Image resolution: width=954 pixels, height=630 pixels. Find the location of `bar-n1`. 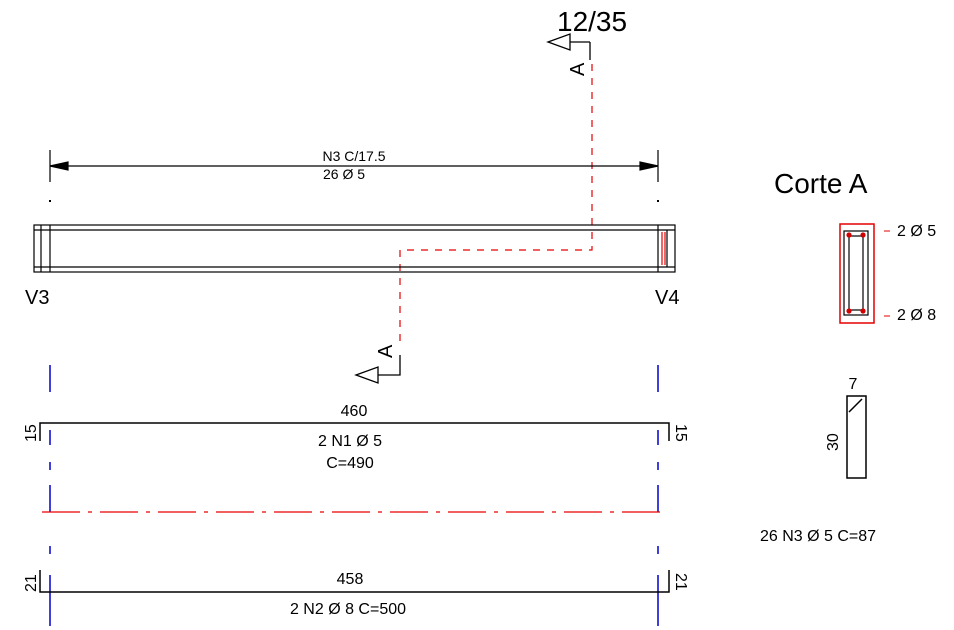

bar-n1 is located at coordinates (354, 431).